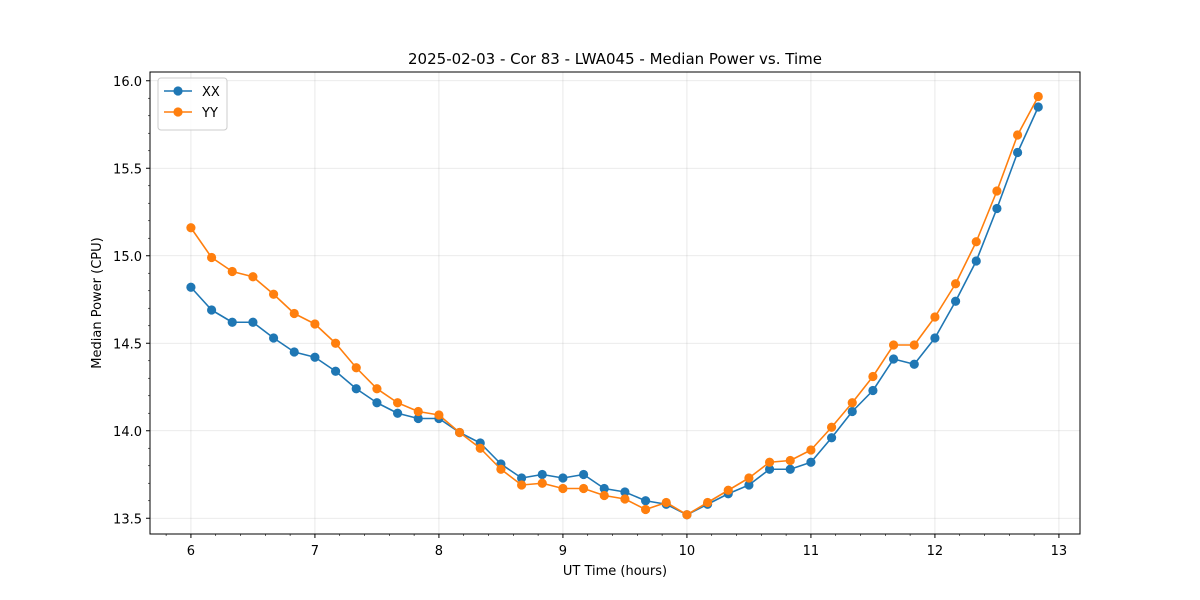 The width and height of the screenshot is (1200, 600). Describe the element at coordinates (191, 551) in the screenshot. I see `x-tick-label: 6` at that location.